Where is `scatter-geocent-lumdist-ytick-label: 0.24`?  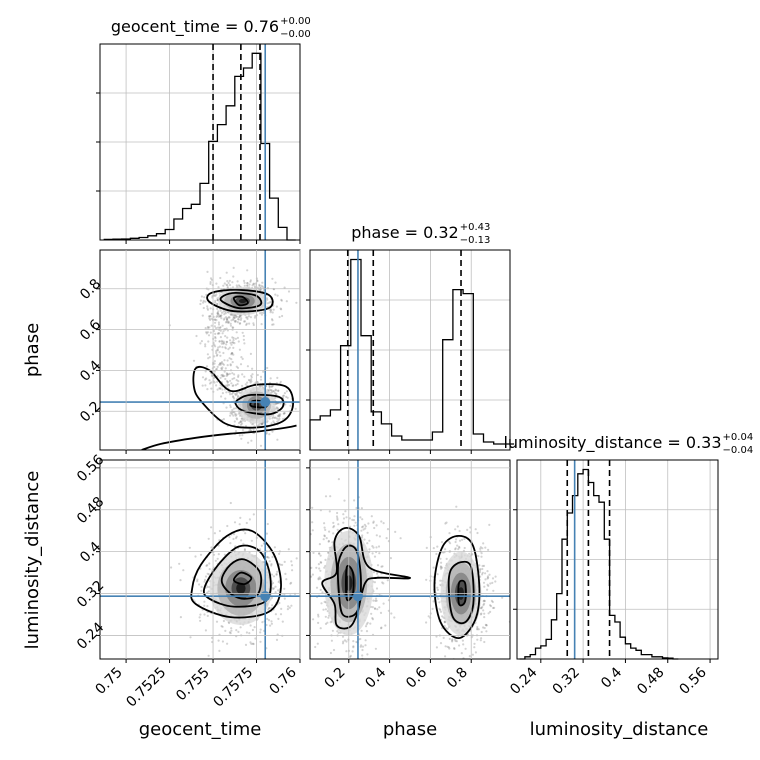
scatter-geocent-lumdist-ytick-label: 0.24 is located at coordinates (90, 635).